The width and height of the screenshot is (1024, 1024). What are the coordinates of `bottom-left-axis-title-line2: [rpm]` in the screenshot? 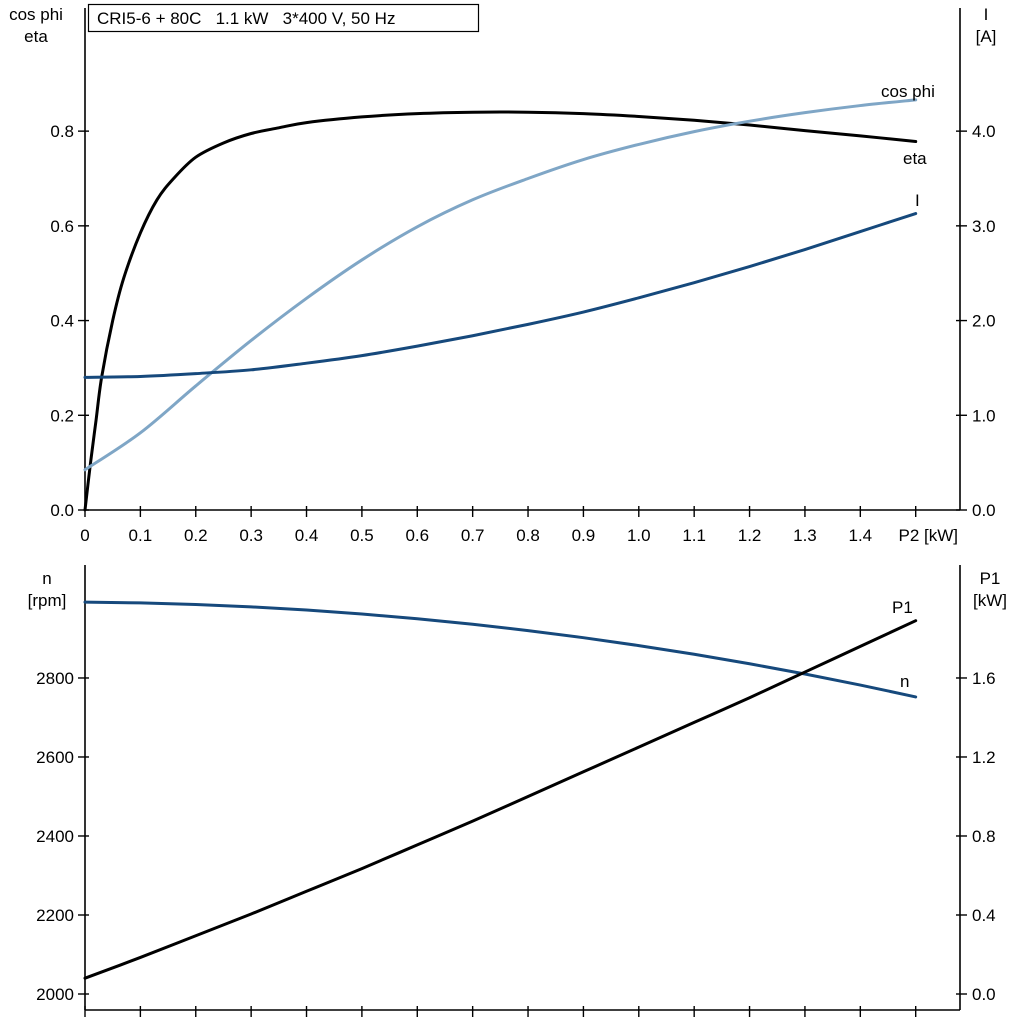 It's located at (47, 600).